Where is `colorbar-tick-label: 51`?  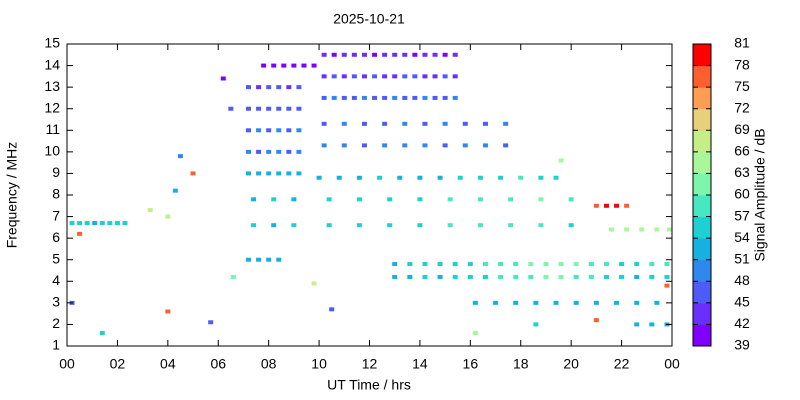
colorbar-tick-label: 51 is located at coordinates (742, 258).